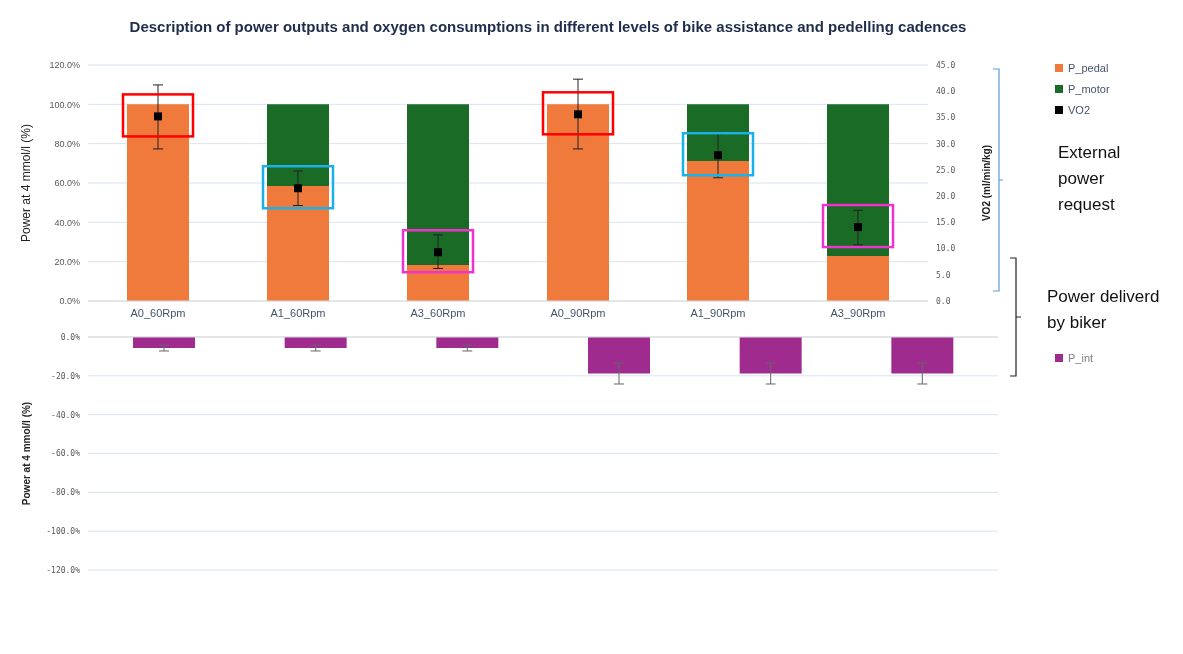  Describe the element at coordinates (66, 376) in the screenshot. I see `y-tick-label: -20.0%` at that location.